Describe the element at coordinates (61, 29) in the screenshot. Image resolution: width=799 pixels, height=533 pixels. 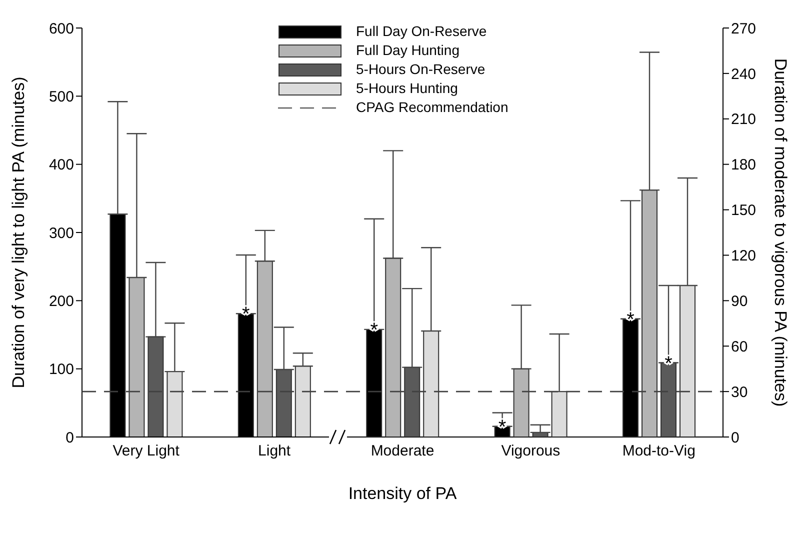
I see `y-tick-label: 600` at that location.